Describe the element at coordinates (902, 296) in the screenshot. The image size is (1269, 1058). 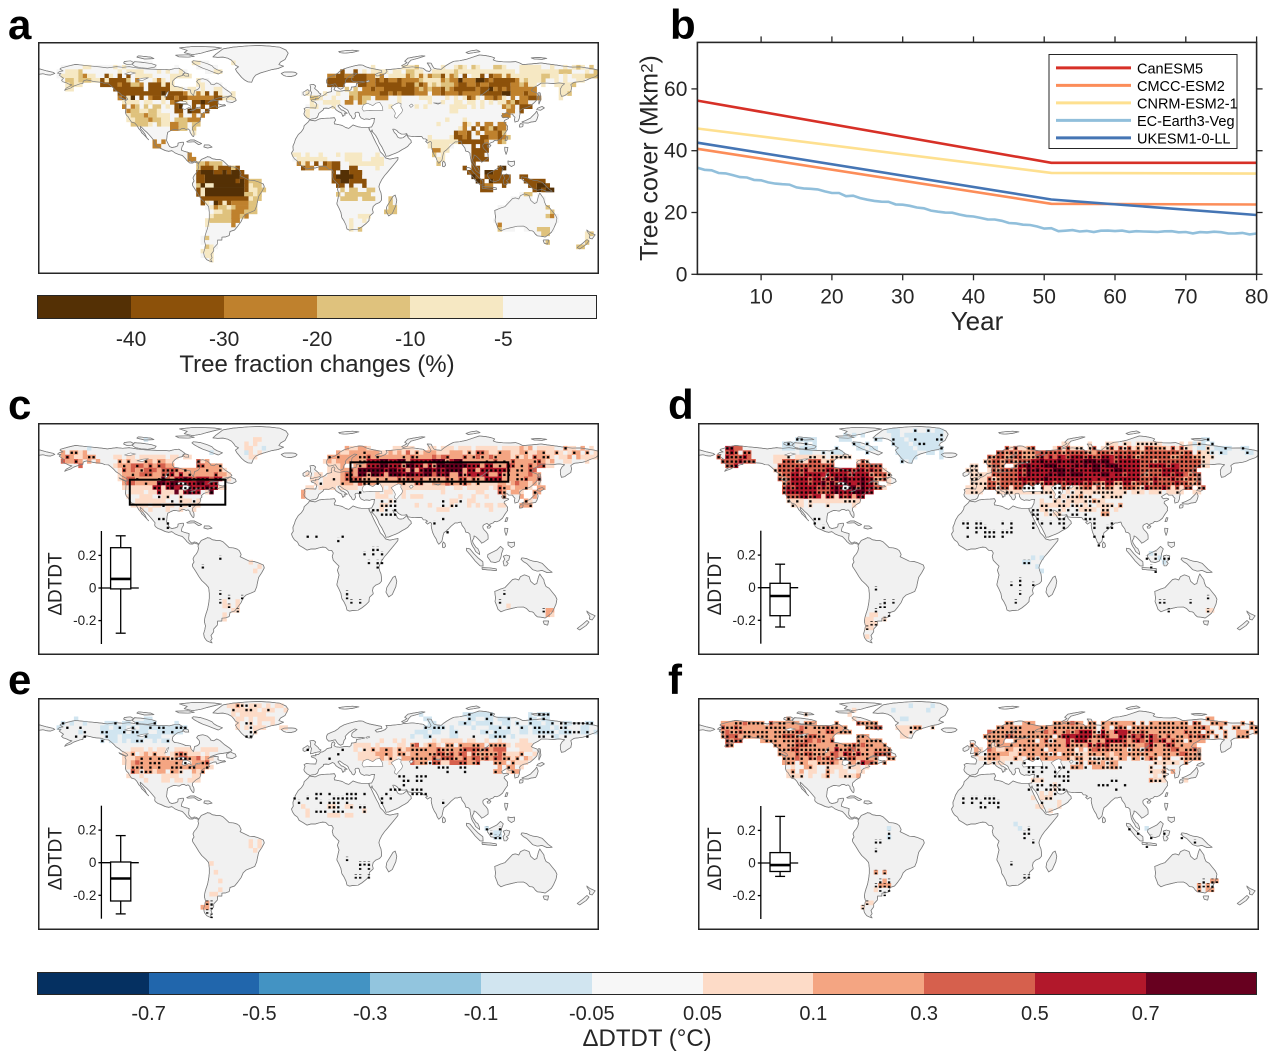
I see `svg-text: 30` at that location.